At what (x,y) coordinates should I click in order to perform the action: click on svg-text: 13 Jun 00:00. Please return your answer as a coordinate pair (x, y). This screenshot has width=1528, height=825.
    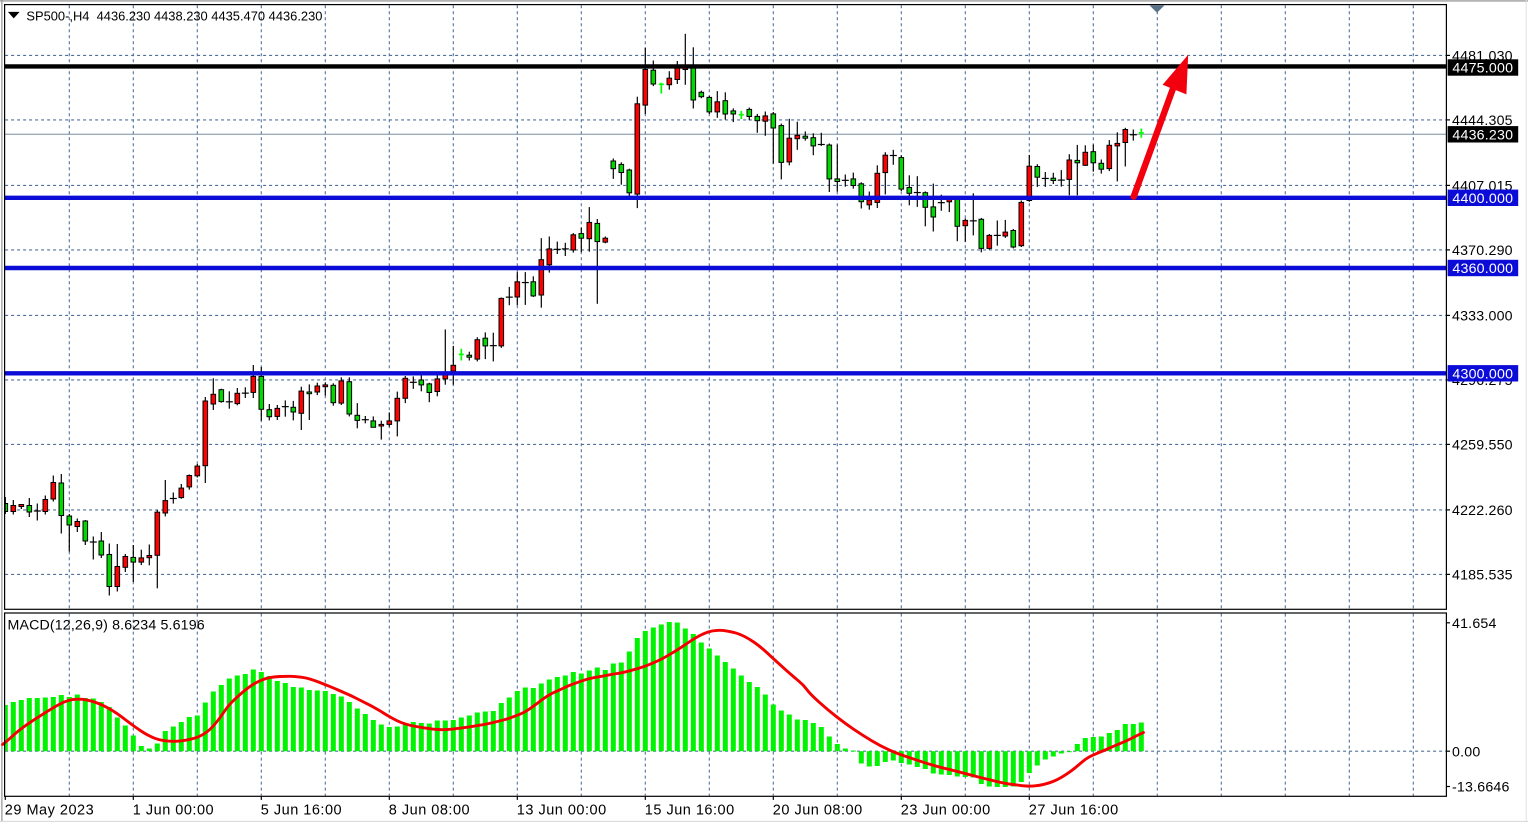
    Looking at the image, I should click on (562, 811).